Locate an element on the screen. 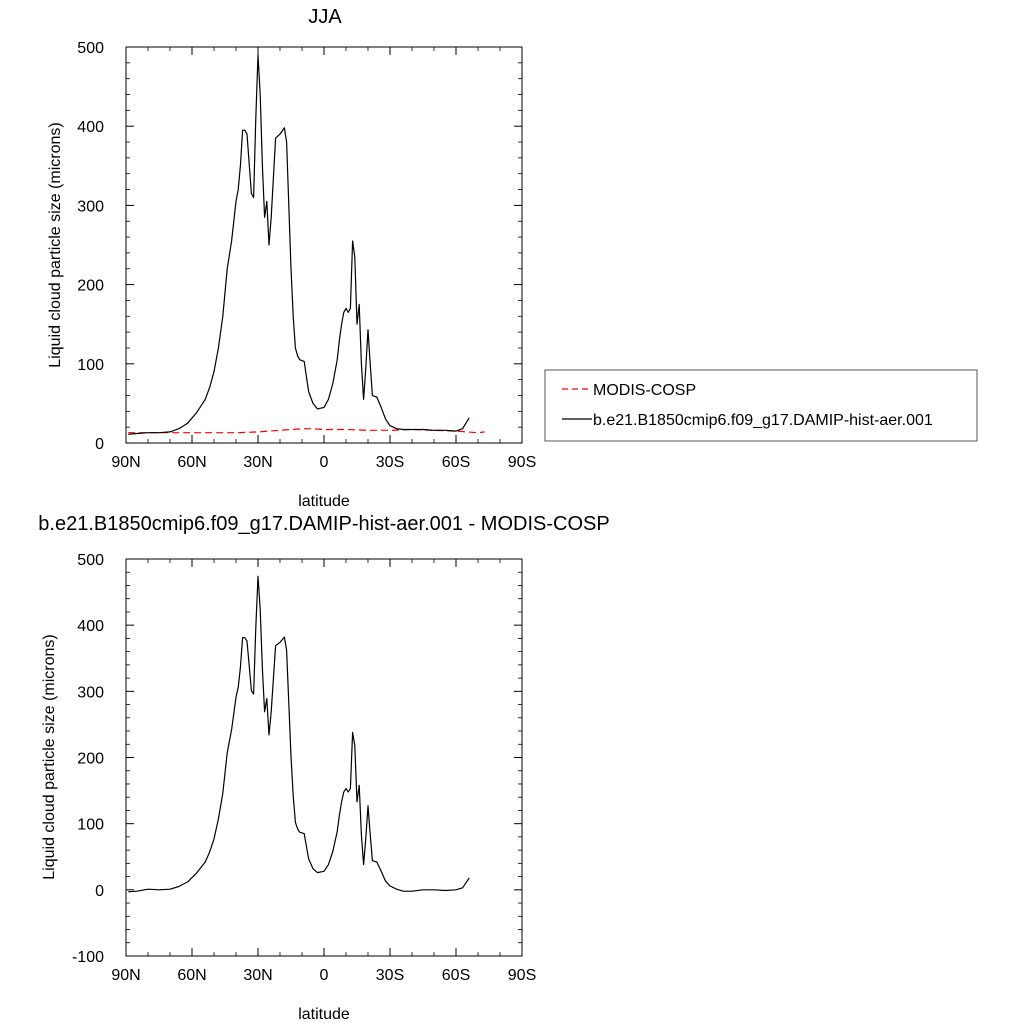 The width and height of the screenshot is (1024, 1024). bottom-ytick-label: 200 is located at coordinates (90, 759).